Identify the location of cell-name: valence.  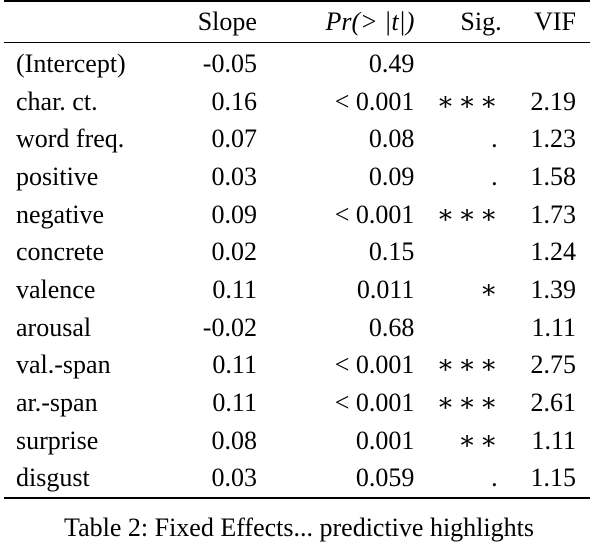
(56, 289).